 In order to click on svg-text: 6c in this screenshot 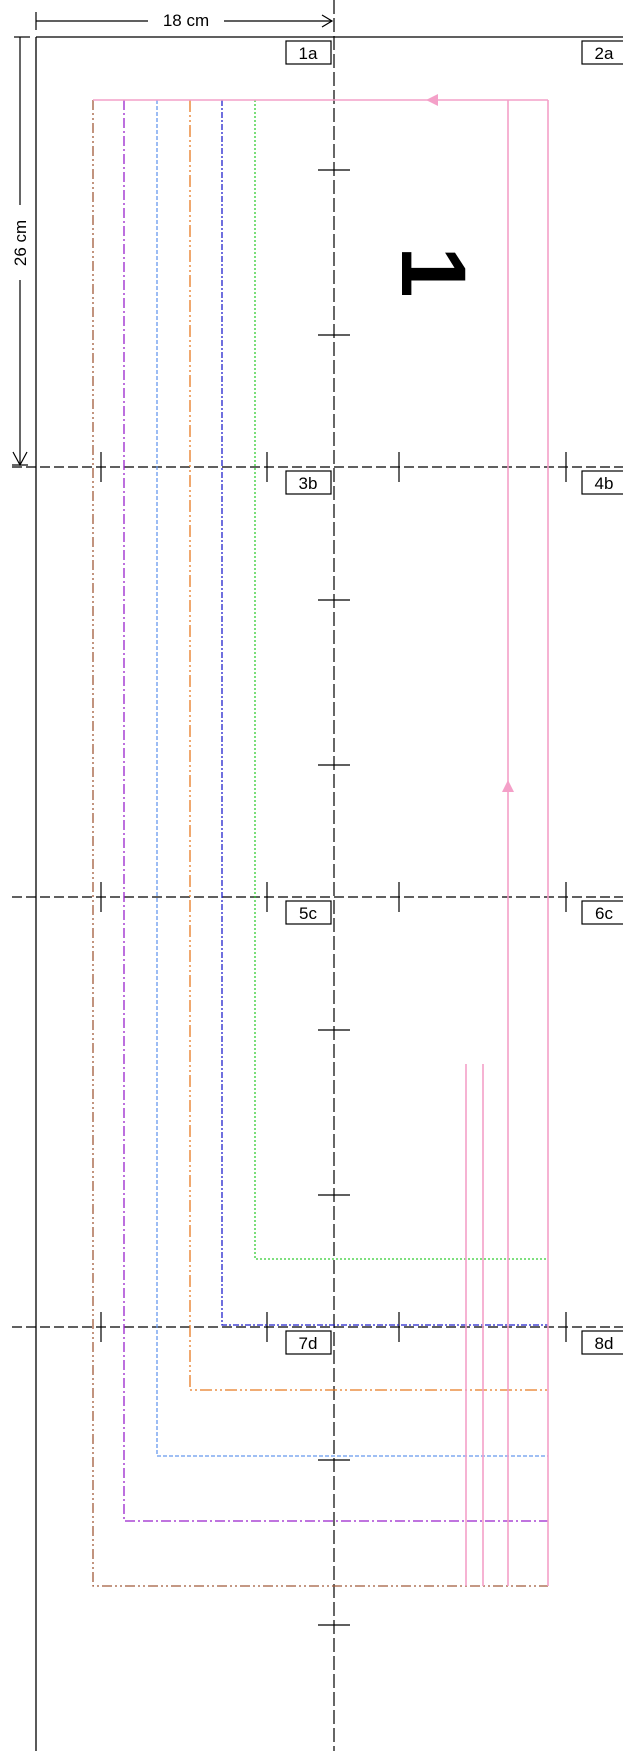, I will do `click(604, 913)`.